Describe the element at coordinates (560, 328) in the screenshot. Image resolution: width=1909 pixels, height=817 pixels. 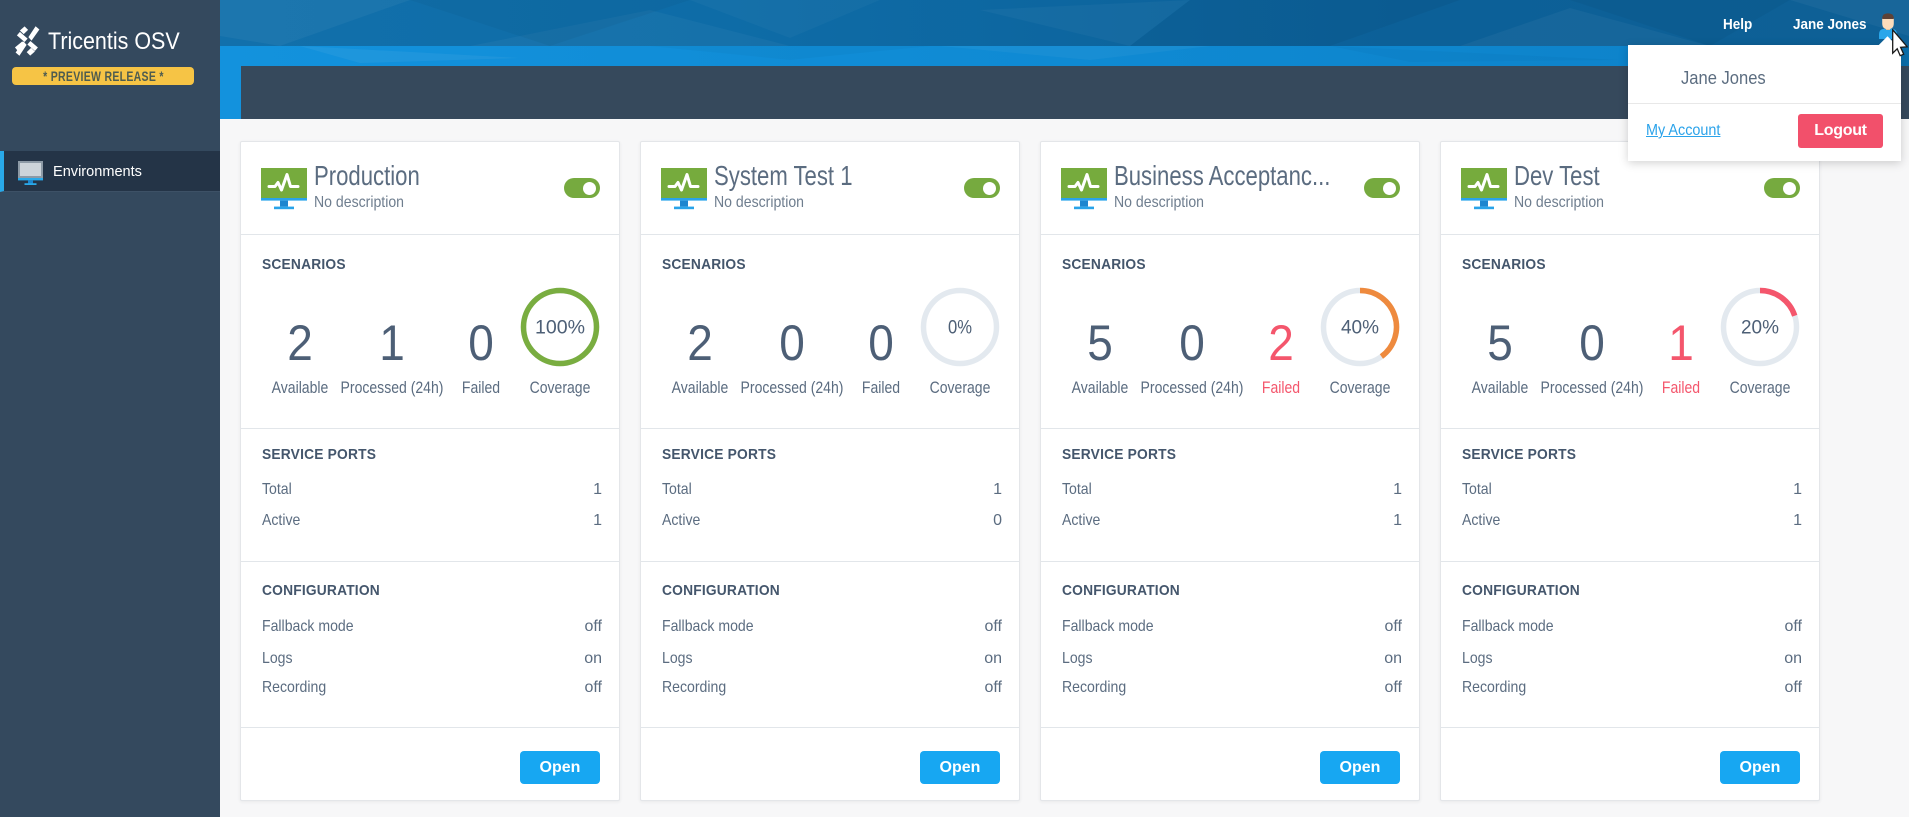
I see `svg-text: 100%` at that location.